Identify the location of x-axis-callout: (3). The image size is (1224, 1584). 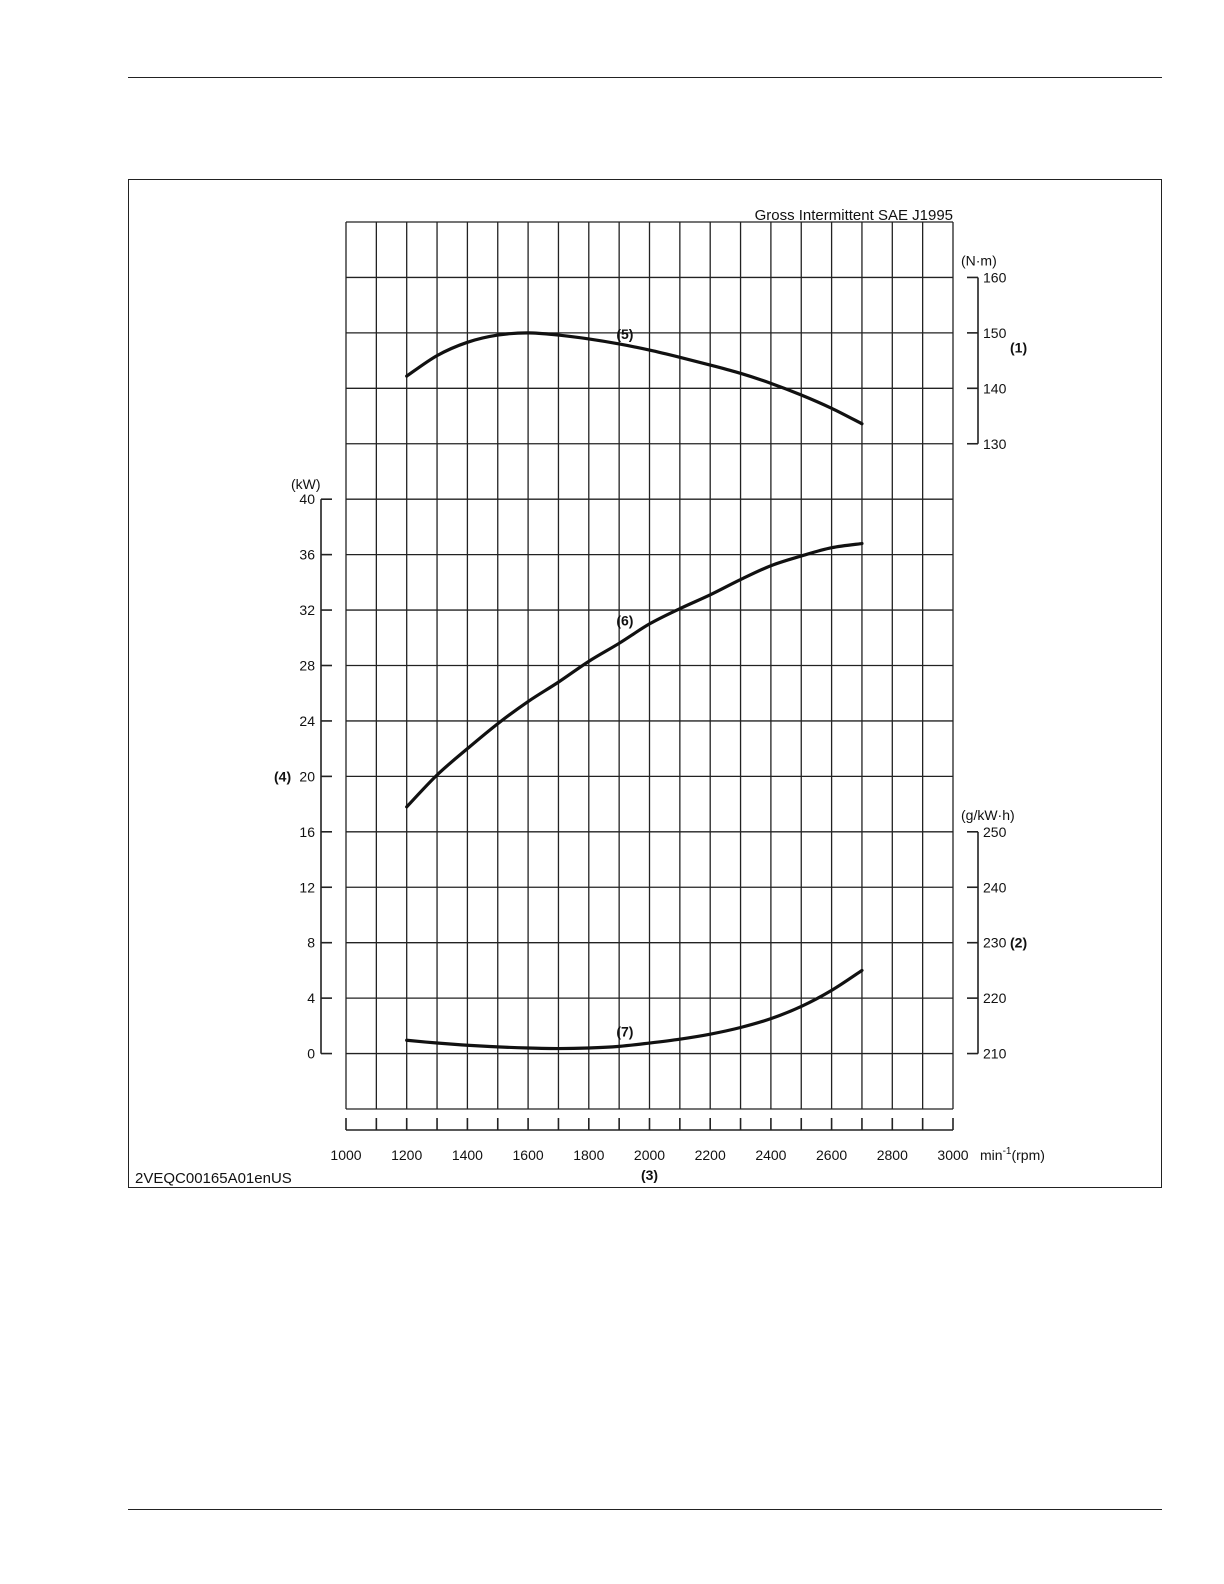
(649, 1175).